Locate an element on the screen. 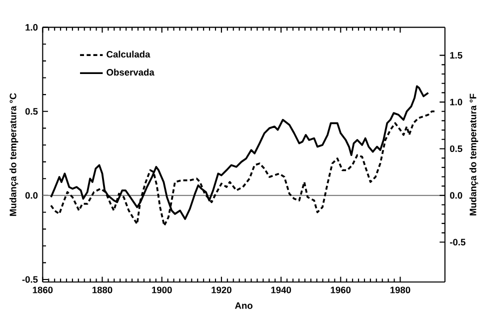  x-tick-label: 1960 is located at coordinates (340, 290).